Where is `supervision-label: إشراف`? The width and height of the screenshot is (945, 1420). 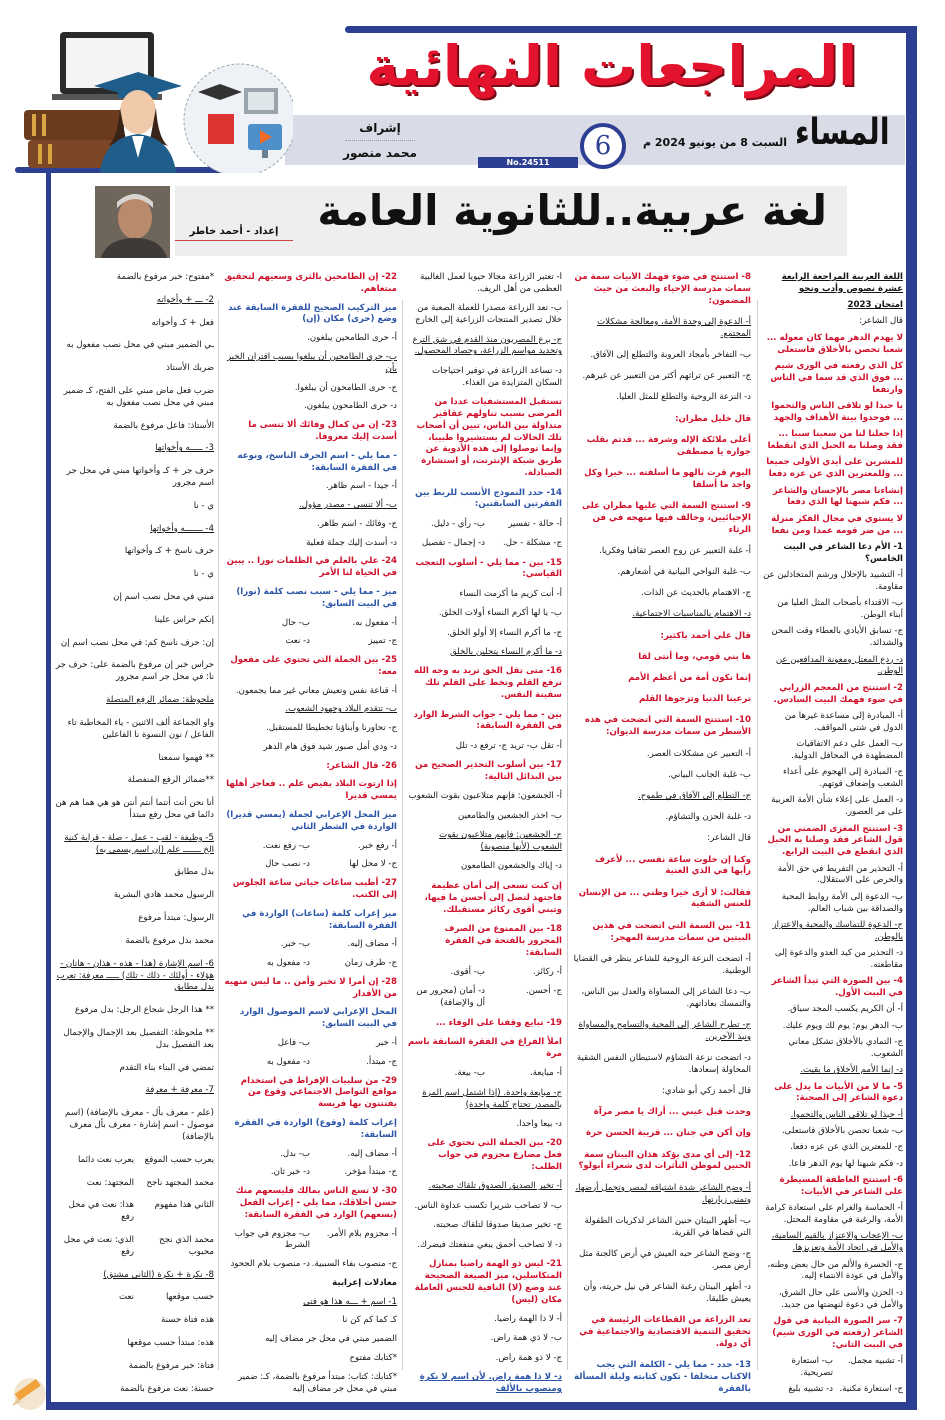 supervision-label: إشراف is located at coordinates (380, 128).